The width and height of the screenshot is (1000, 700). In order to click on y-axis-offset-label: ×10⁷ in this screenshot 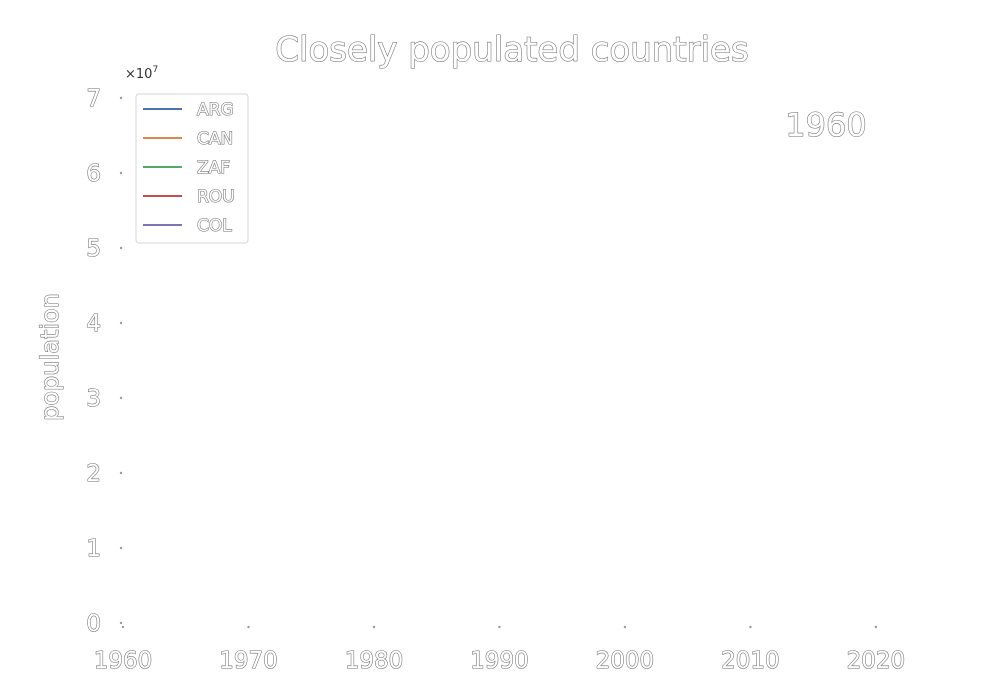, I will do `click(141, 73)`.